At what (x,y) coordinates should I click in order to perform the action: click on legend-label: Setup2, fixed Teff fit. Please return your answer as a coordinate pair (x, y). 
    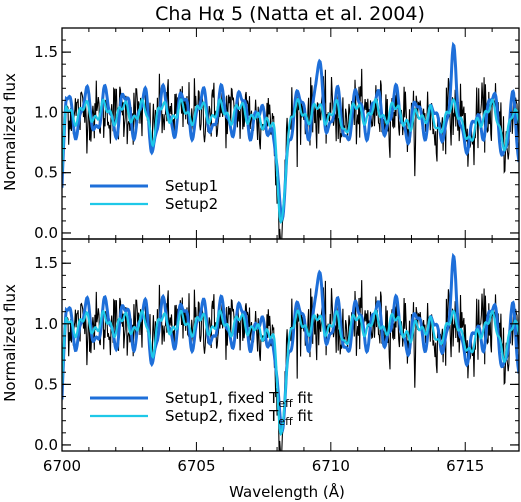
    Looking at the image, I should click on (239, 417).